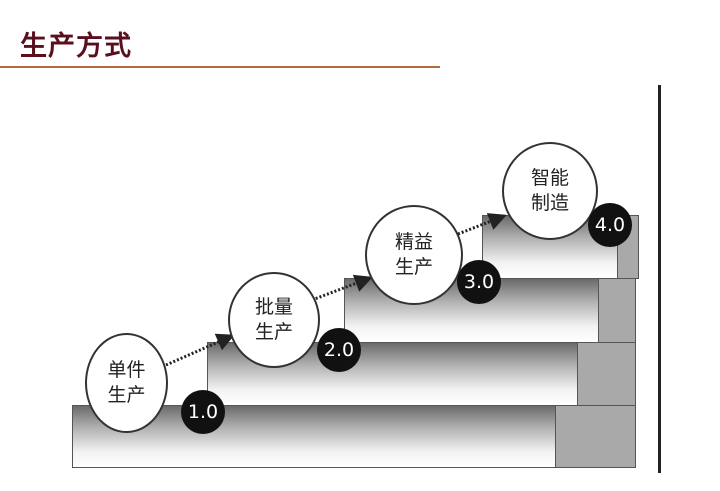 The width and height of the screenshot is (720, 491). Describe the element at coordinates (273, 307) in the screenshot. I see `stage-label: 批量` at that location.